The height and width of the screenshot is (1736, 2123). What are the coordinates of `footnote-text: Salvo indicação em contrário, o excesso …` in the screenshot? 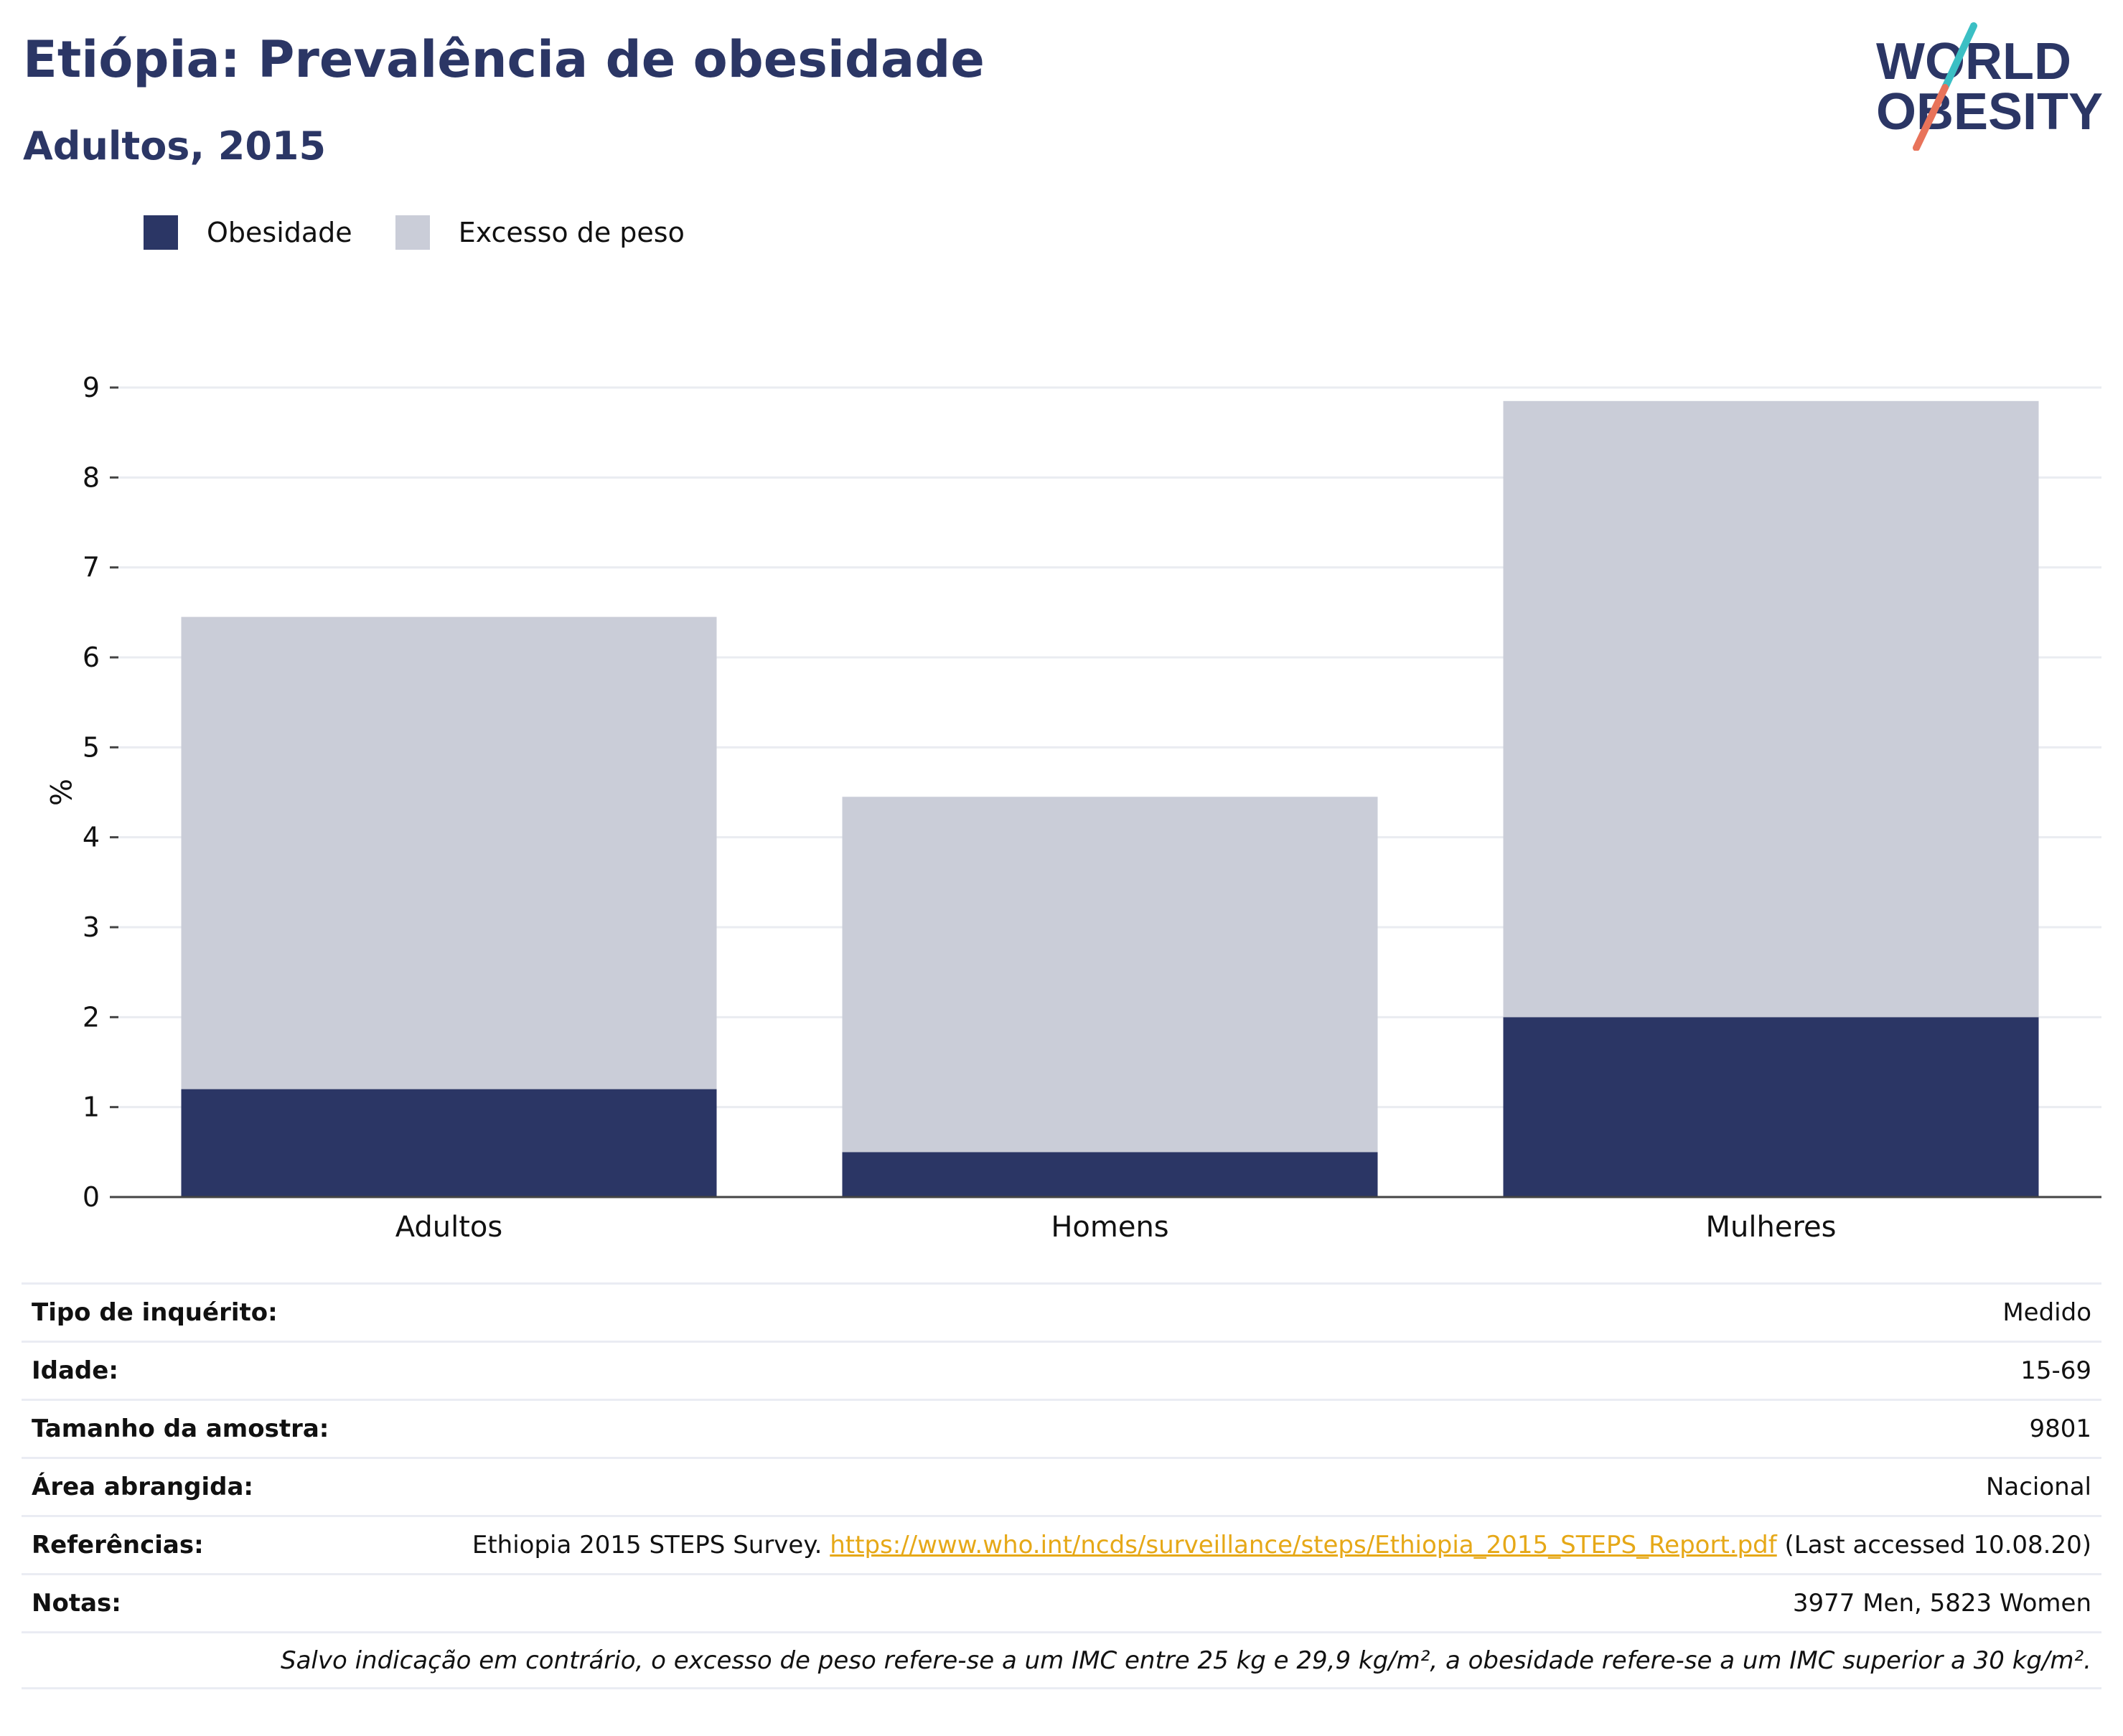 It's located at (1185, 1660).